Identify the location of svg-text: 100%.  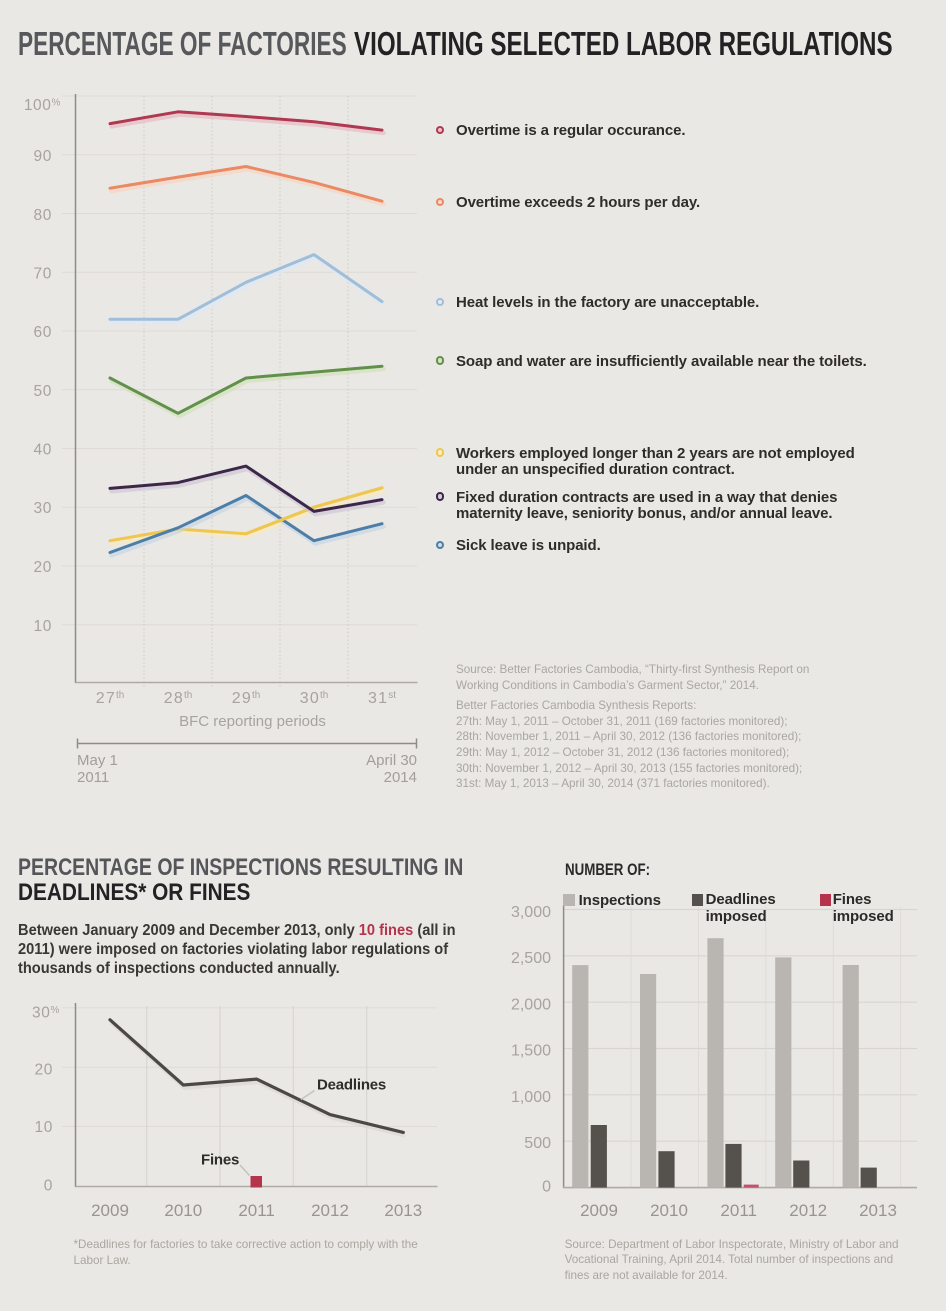
(42, 105).